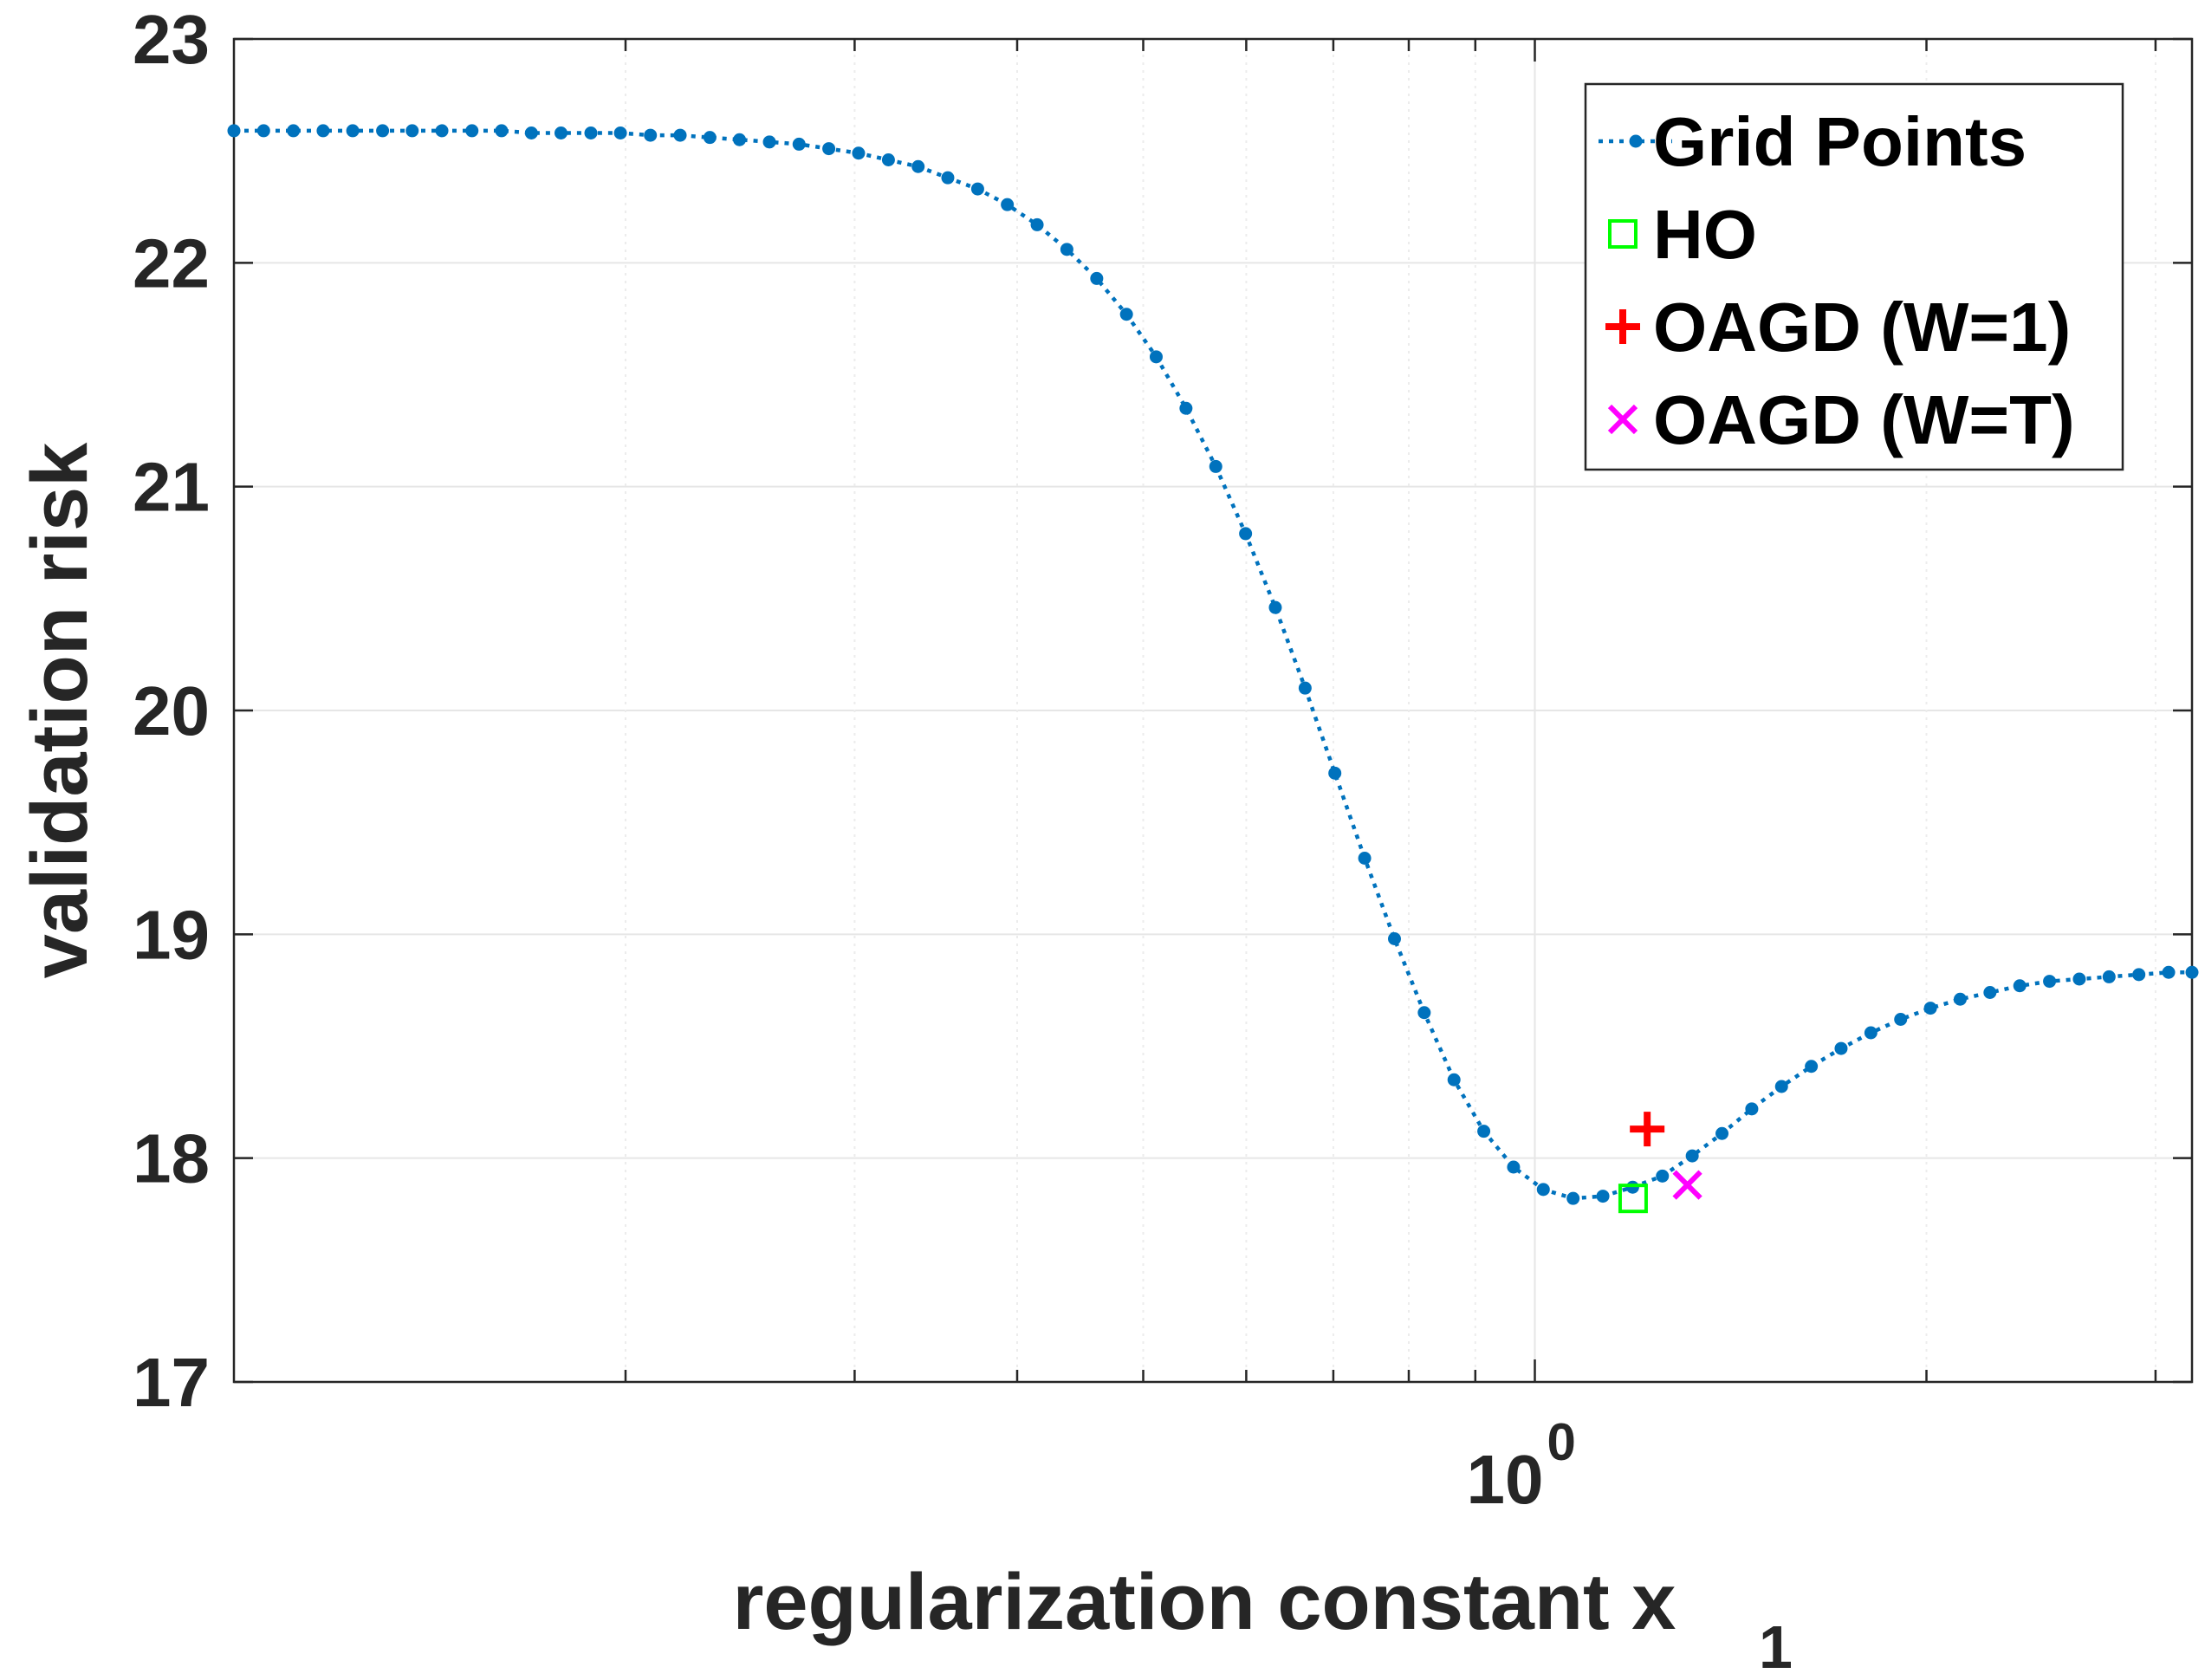 The height and width of the screenshot is (1680, 2205). Describe the element at coordinates (1561, 1442) in the screenshot. I see `x-tick-label-exponent: 0` at that location.